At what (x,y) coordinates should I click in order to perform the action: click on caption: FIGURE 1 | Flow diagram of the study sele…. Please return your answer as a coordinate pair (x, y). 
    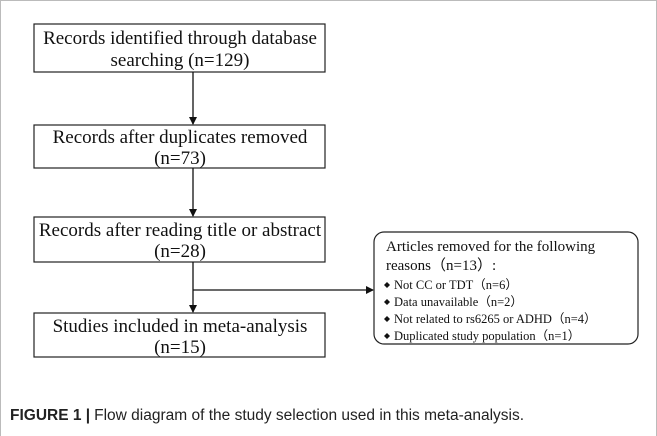
    Looking at the image, I should click on (267, 415).